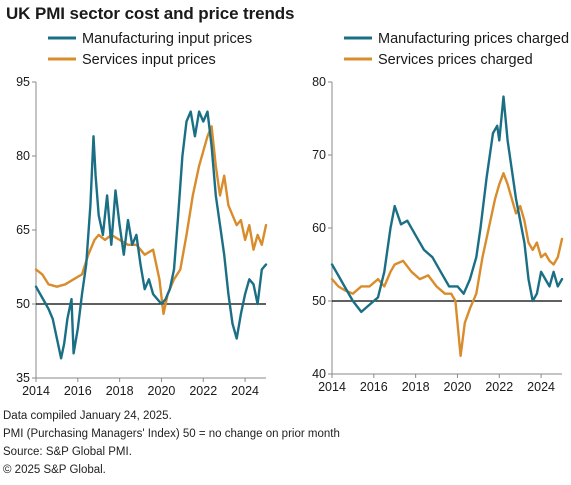  I want to click on right-y-tick-label: 70, so click(319, 155).